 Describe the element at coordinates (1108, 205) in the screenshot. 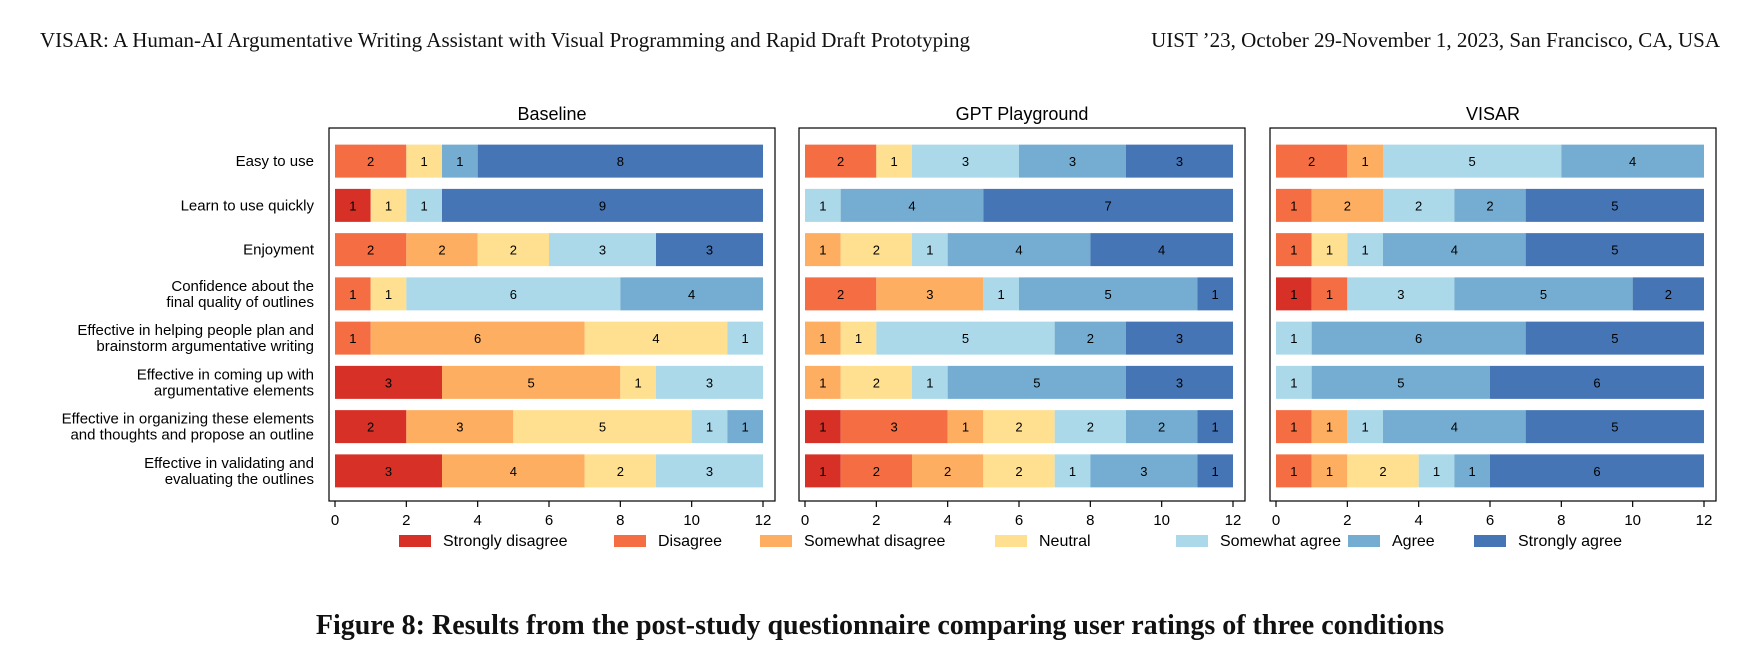

I see `segment-value-label: 7` at that location.